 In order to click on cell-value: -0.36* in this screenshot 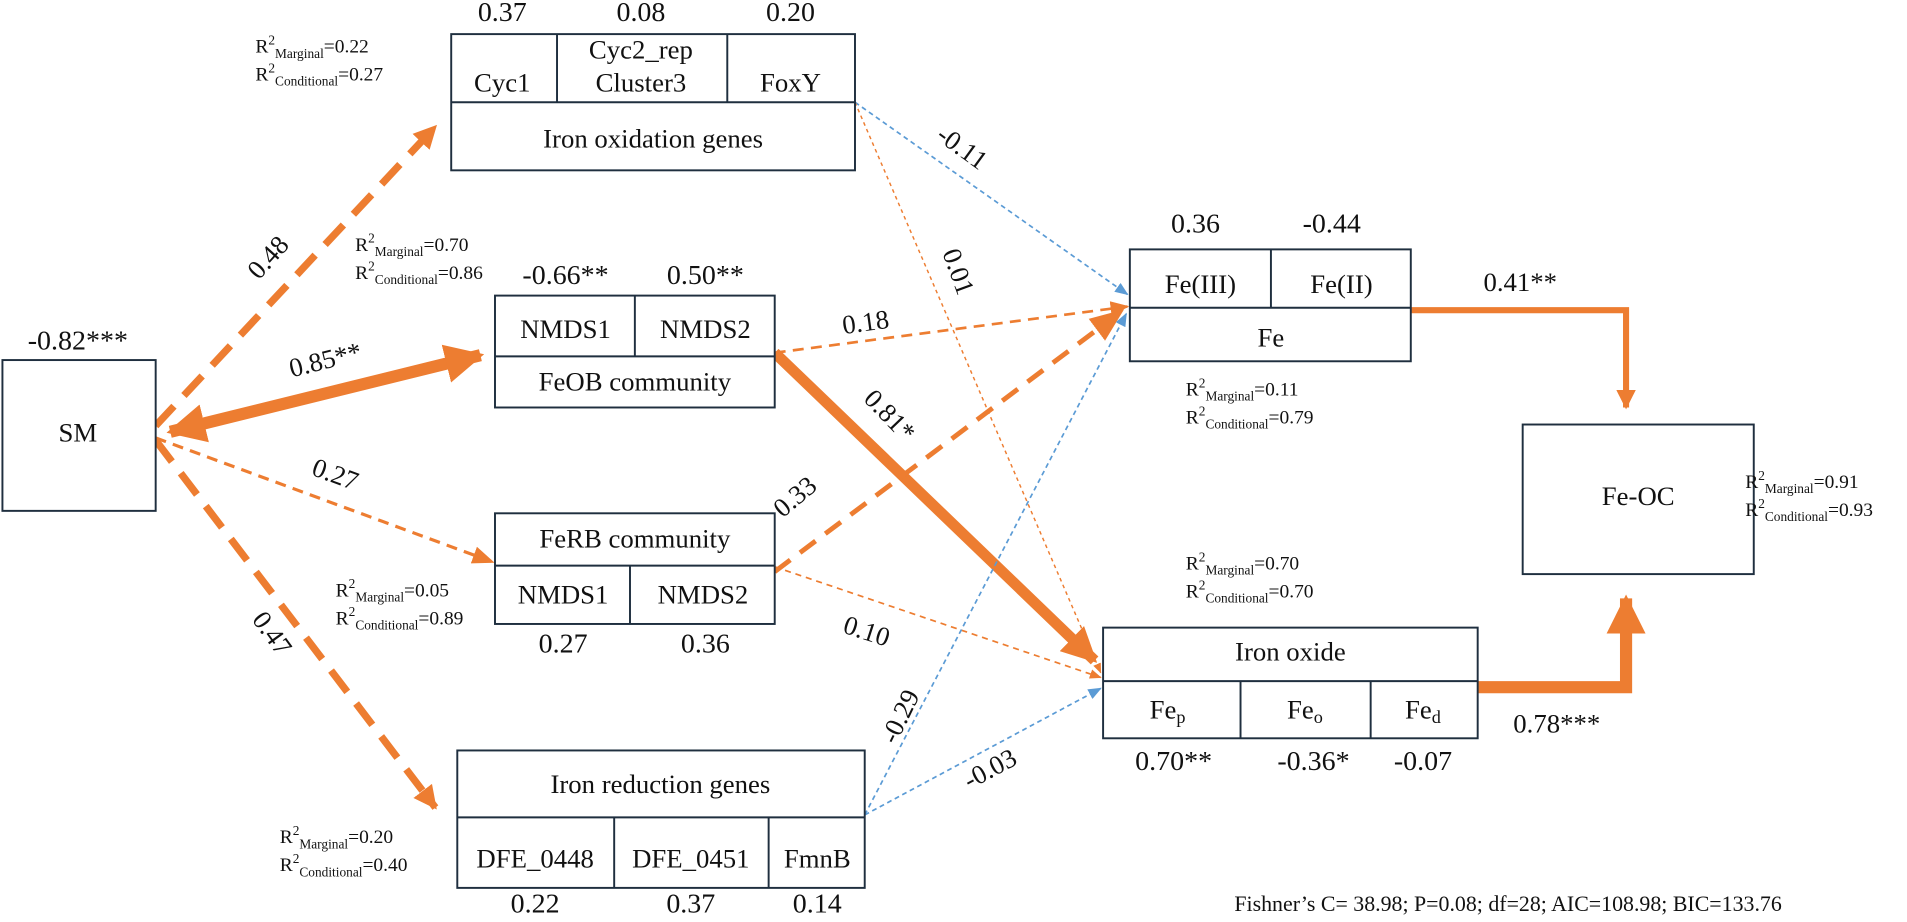, I will do `click(1313, 761)`.